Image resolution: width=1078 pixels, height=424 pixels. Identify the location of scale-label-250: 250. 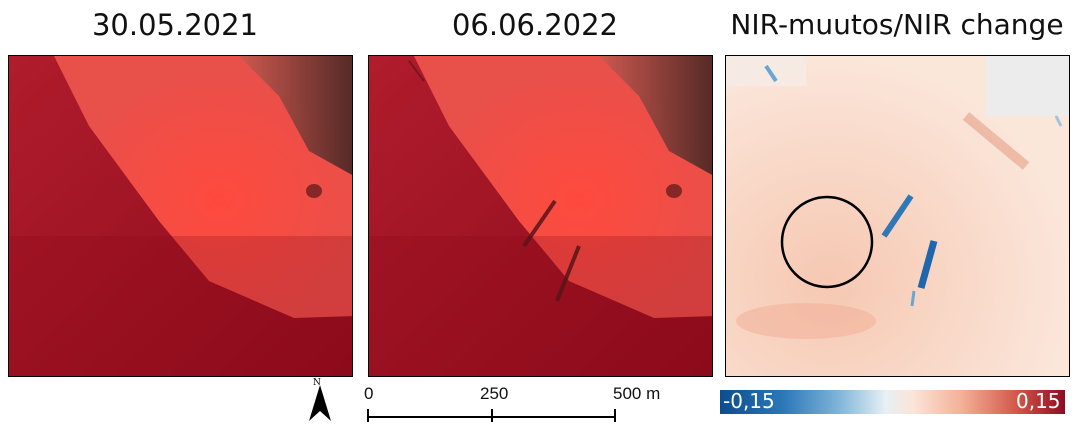
(494, 393).